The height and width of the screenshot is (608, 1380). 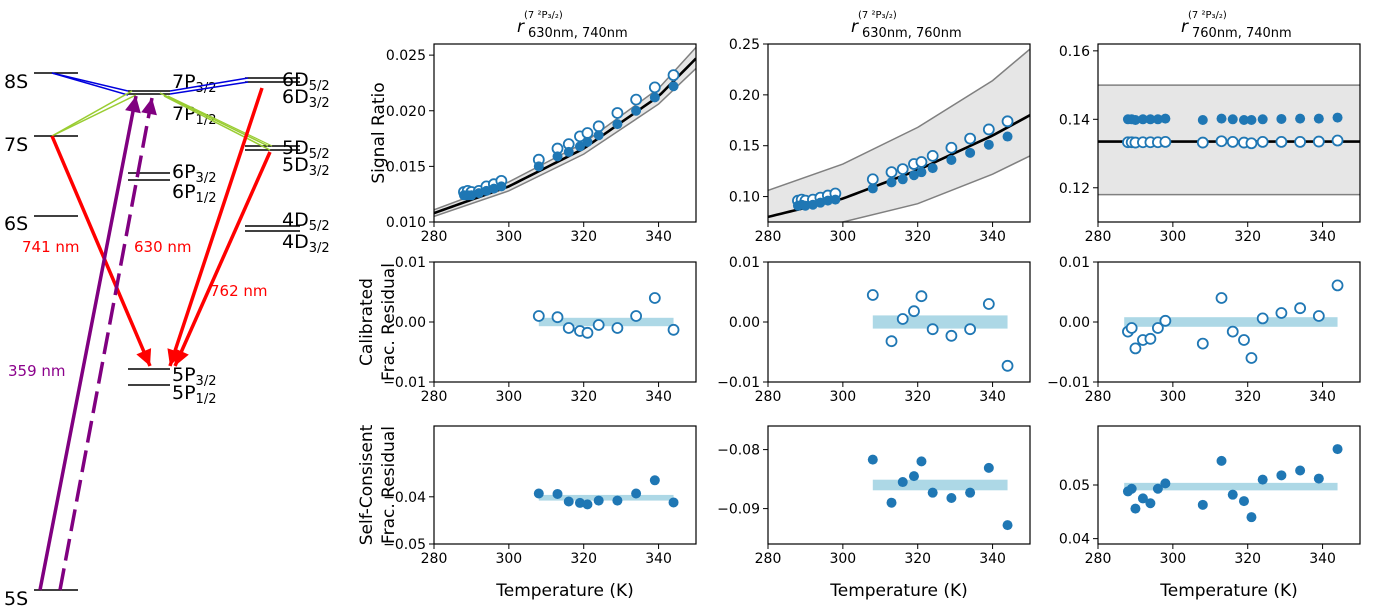 What do you see at coordinates (940, 321) in the screenshot?
I see `residual-band` at bounding box center [940, 321].